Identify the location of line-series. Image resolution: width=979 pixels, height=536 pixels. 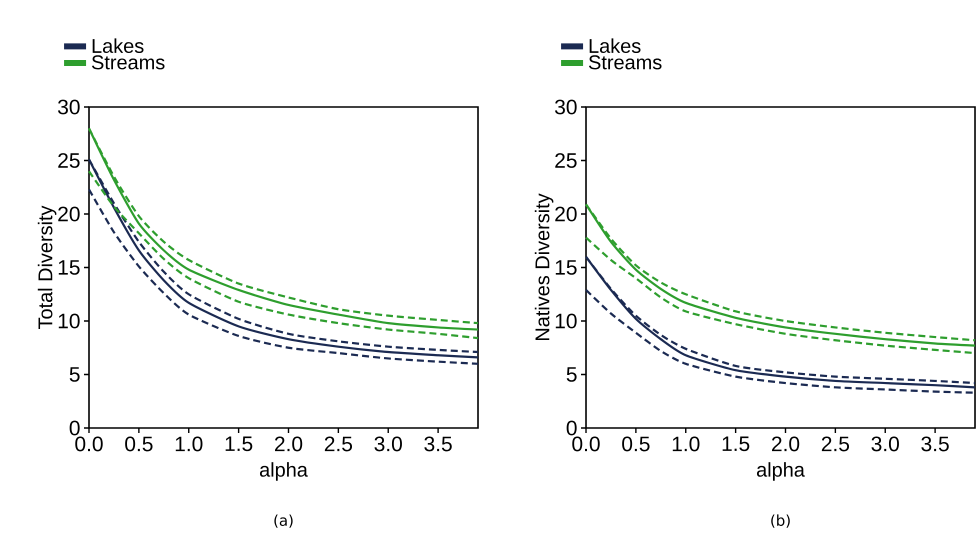
(284, 276).